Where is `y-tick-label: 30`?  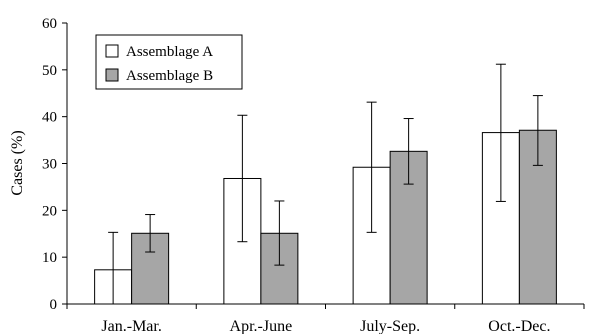 y-tick-label: 30 is located at coordinates (49, 165).